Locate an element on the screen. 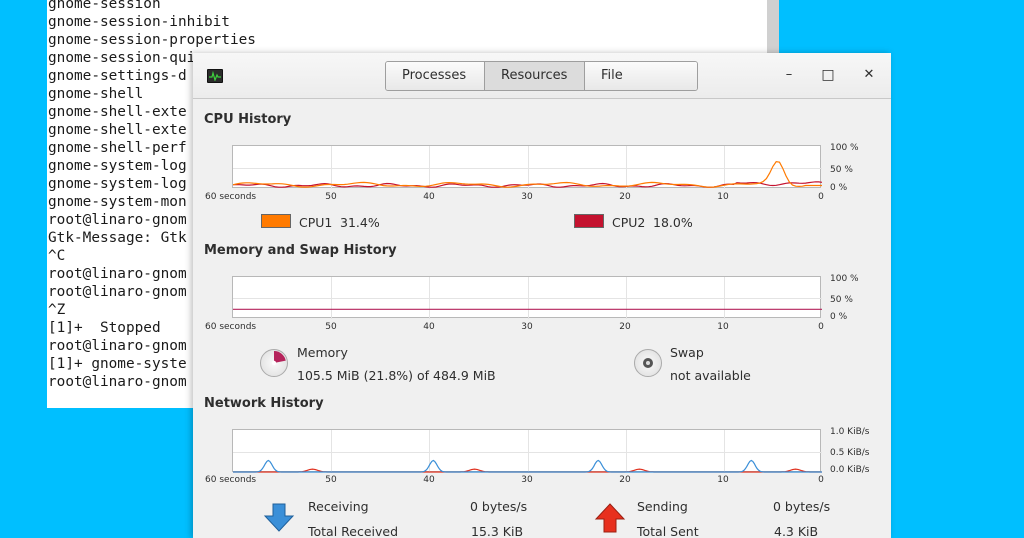 The width and height of the screenshot is (1024, 538). memory-label: Memory is located at coordinates (322, 352).